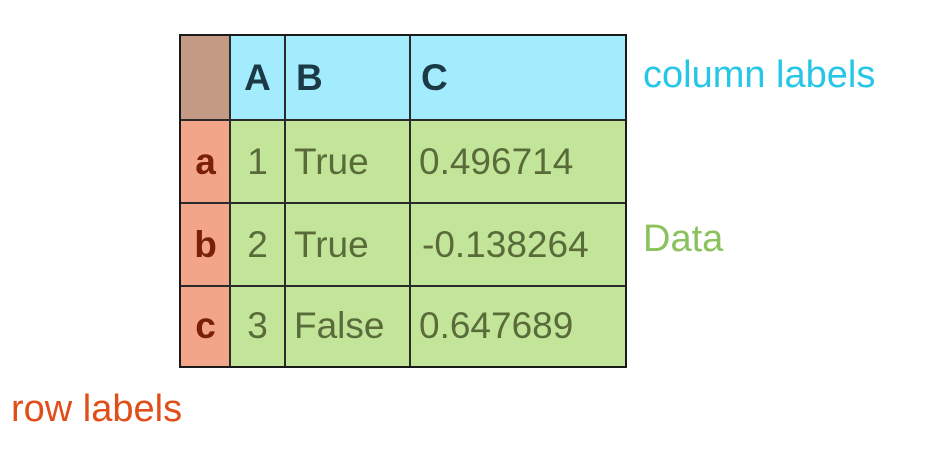  I want to click on data-cell-b-A: 2, so click(257, 244).